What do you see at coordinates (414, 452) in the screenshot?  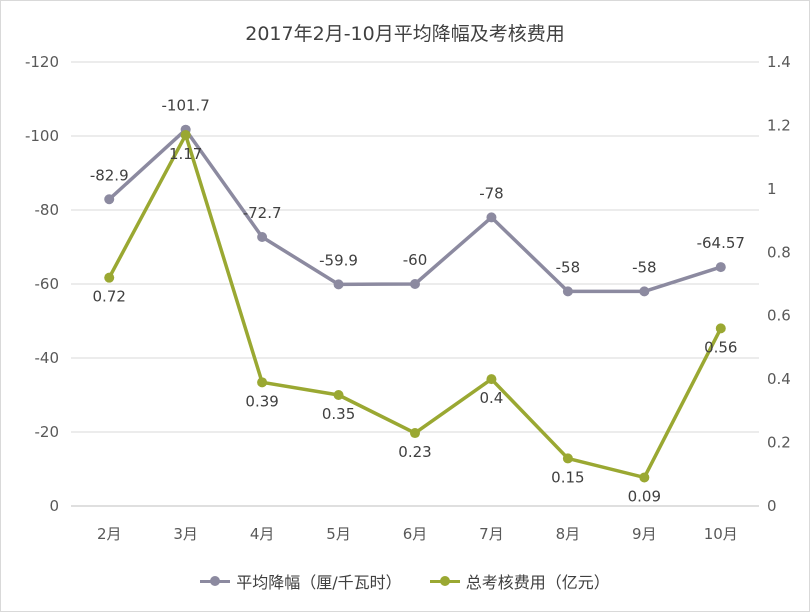 I see `data-label: 0.23` at bounding box center [414, 452].